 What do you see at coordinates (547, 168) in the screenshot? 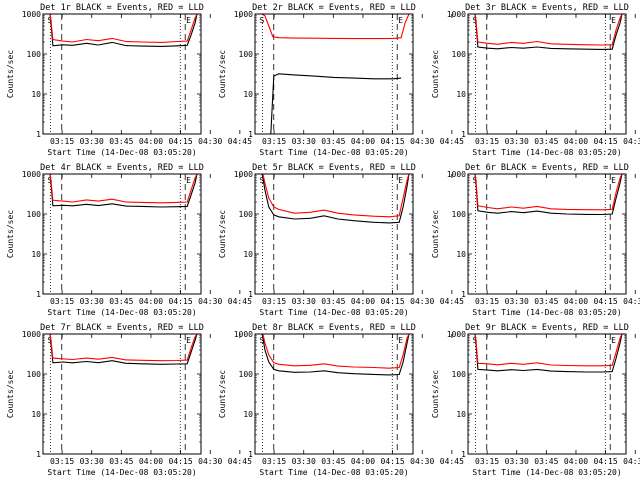
I see `panel-title: Det 6r BLACK = Events, RED = LLD` at bounding box center [547, 168].